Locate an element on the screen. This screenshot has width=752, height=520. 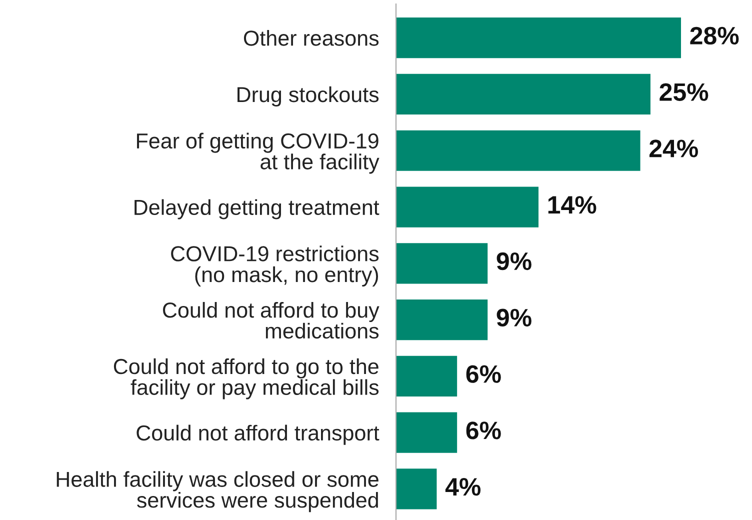
y-tick-label: Could not afford to go to the facility or pay medical bills is located at coordinates (246, 379).